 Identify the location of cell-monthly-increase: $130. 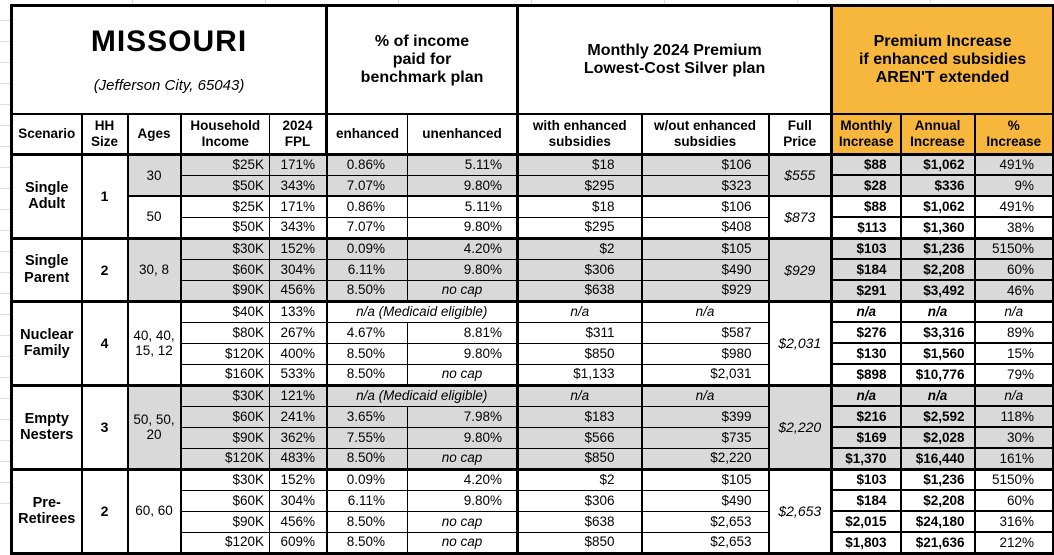
(866, 354).